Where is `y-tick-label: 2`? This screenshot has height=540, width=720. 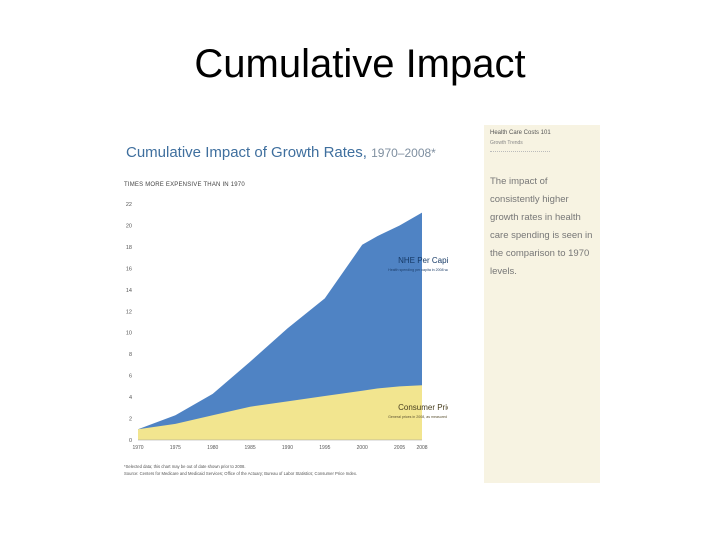 y-tick-label: 2 is located at coordinates (130, 420).